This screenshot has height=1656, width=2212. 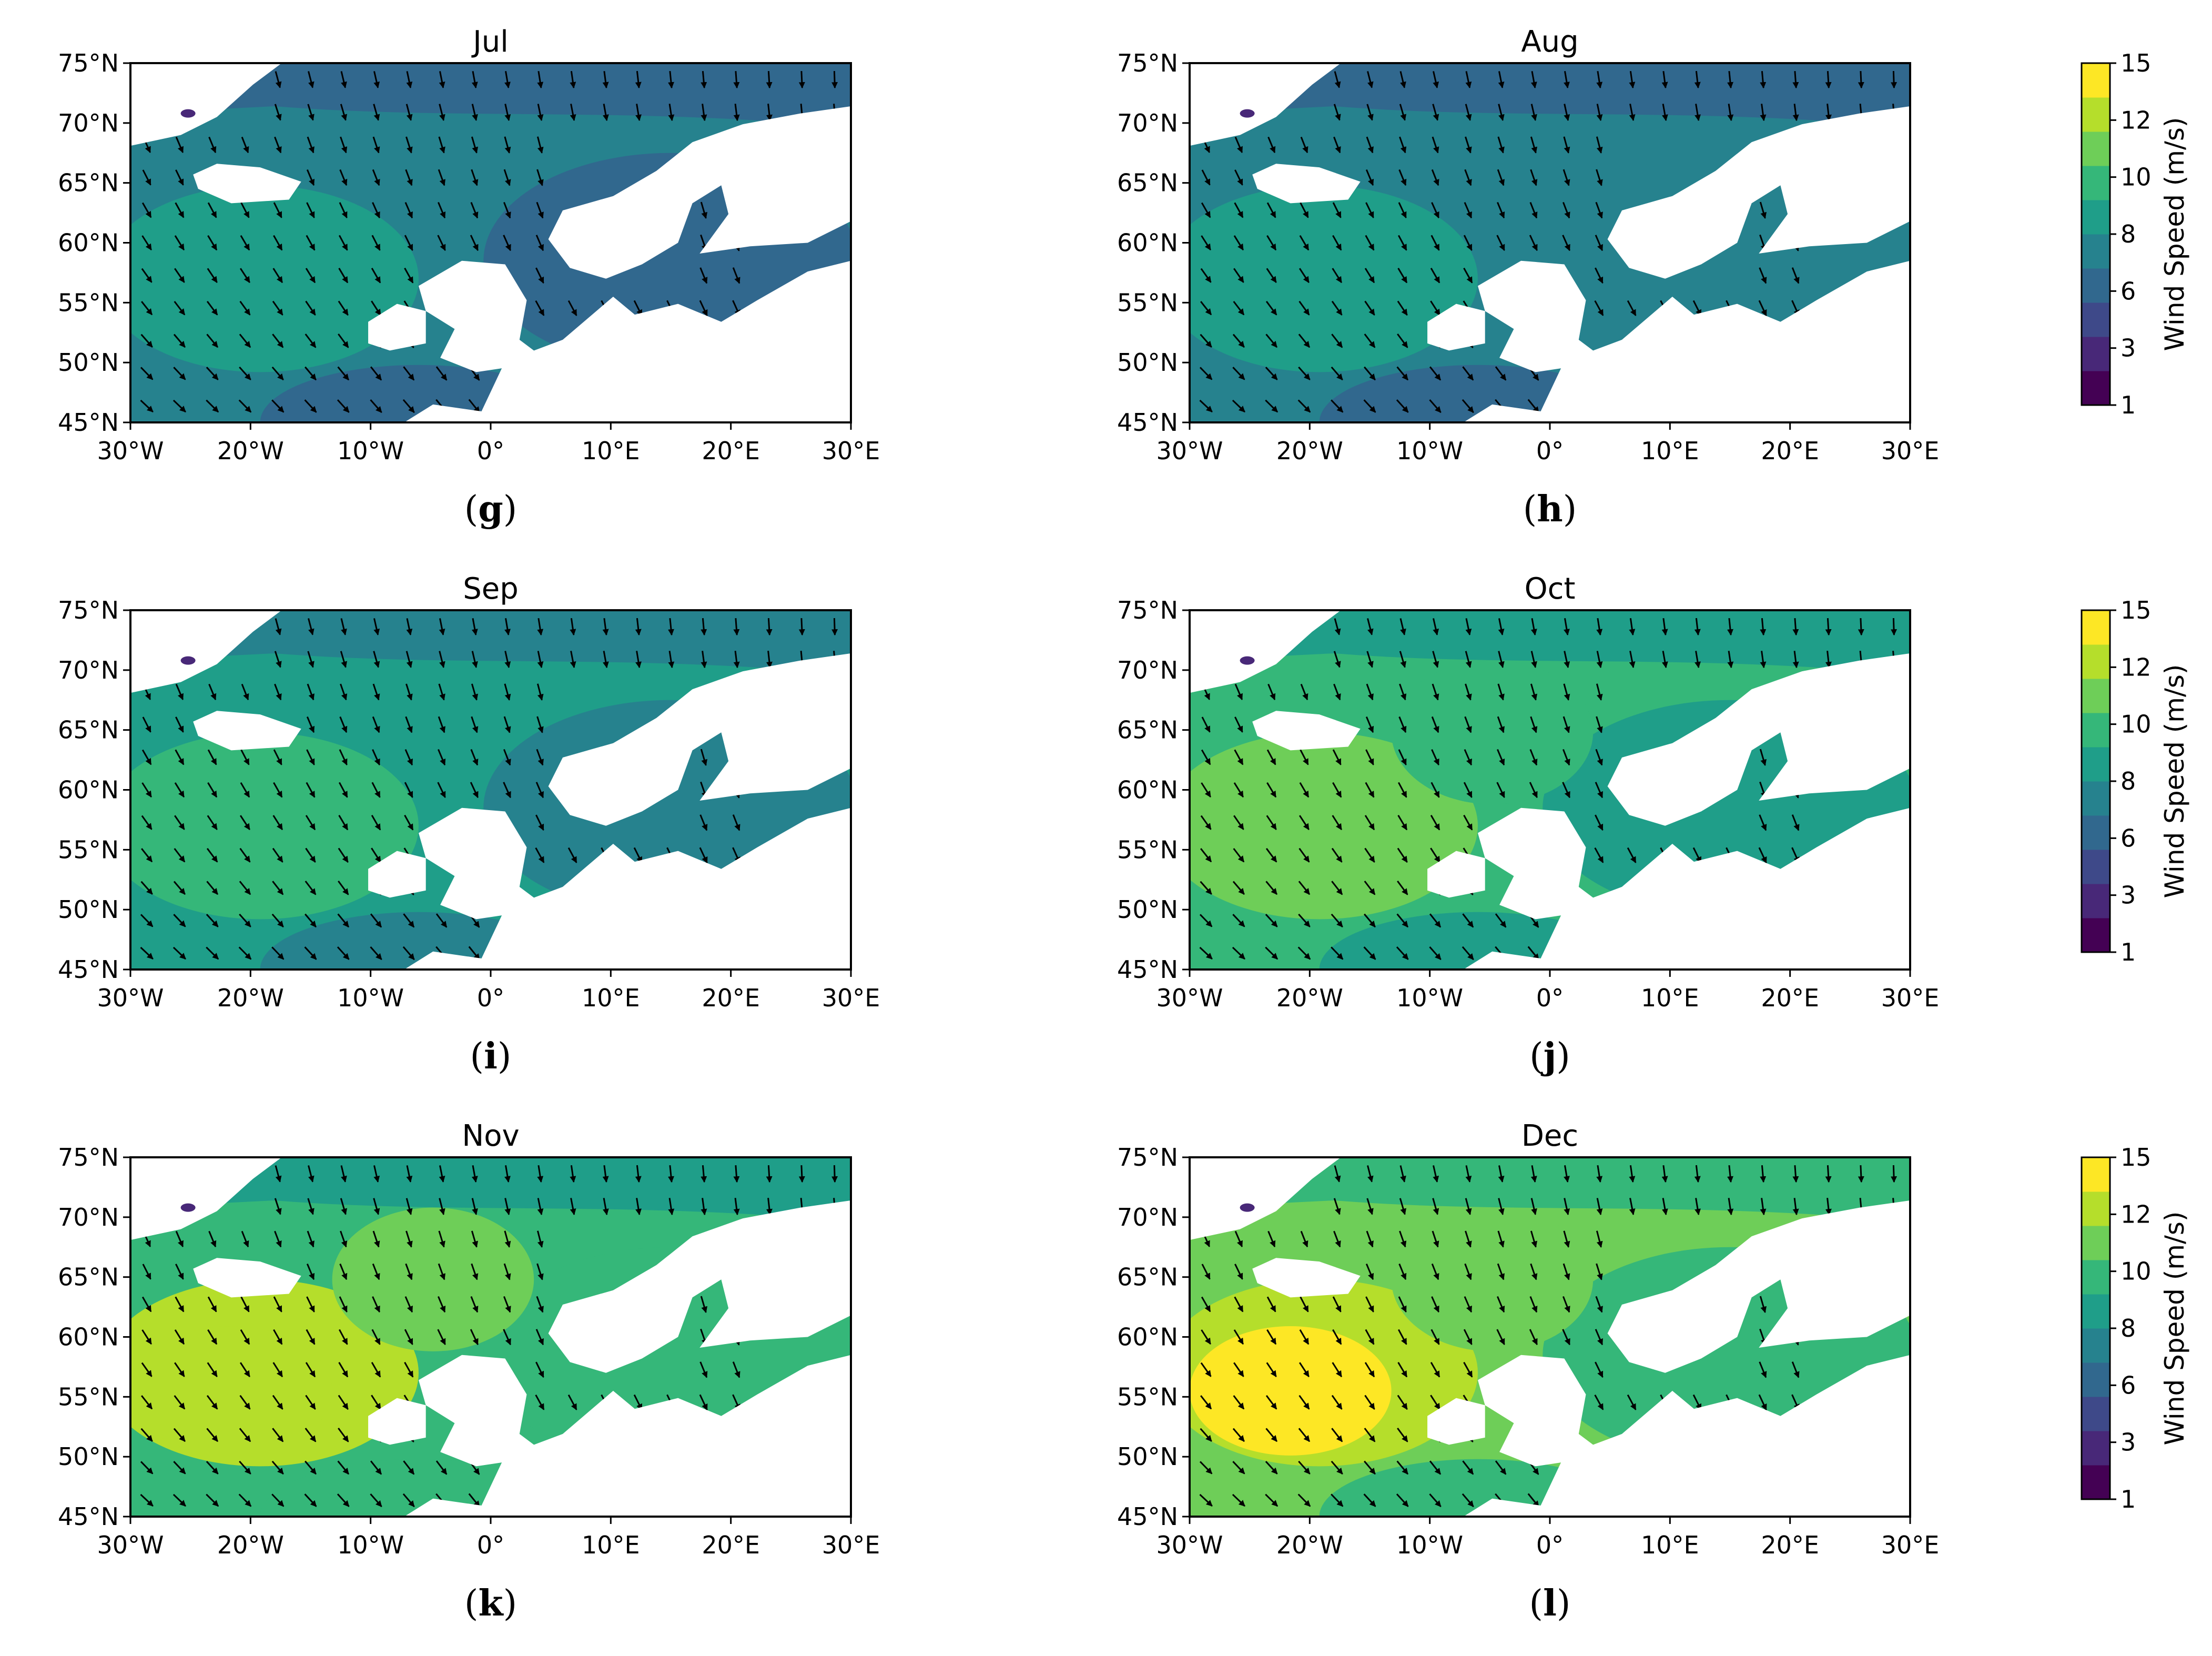 I want to click on lat-tick-label: 70°N, so click(x=88, y=670).